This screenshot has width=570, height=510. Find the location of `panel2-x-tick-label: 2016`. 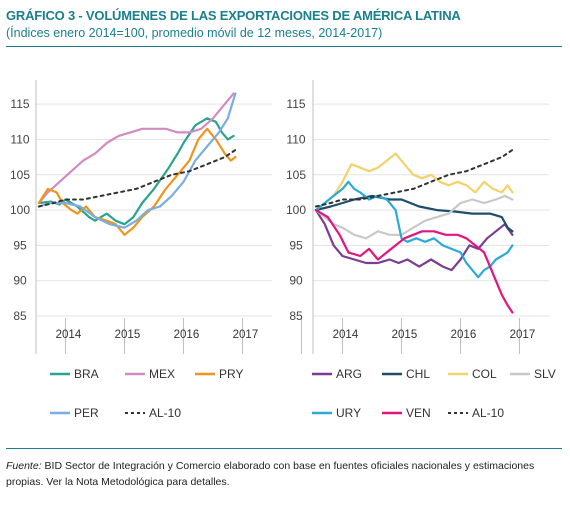

panel2-x-tick-label: 2016 is located at coordinates (464, 335).